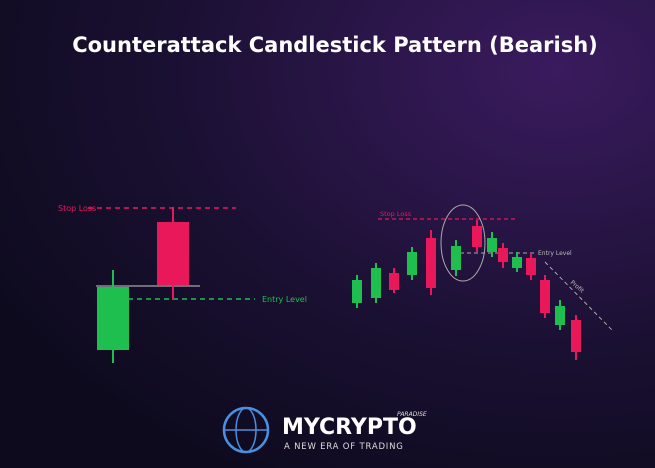  Describe the element at coordinates (412, 414) in the screenshot. I see `brand-suffix: PARADISE` at that location.